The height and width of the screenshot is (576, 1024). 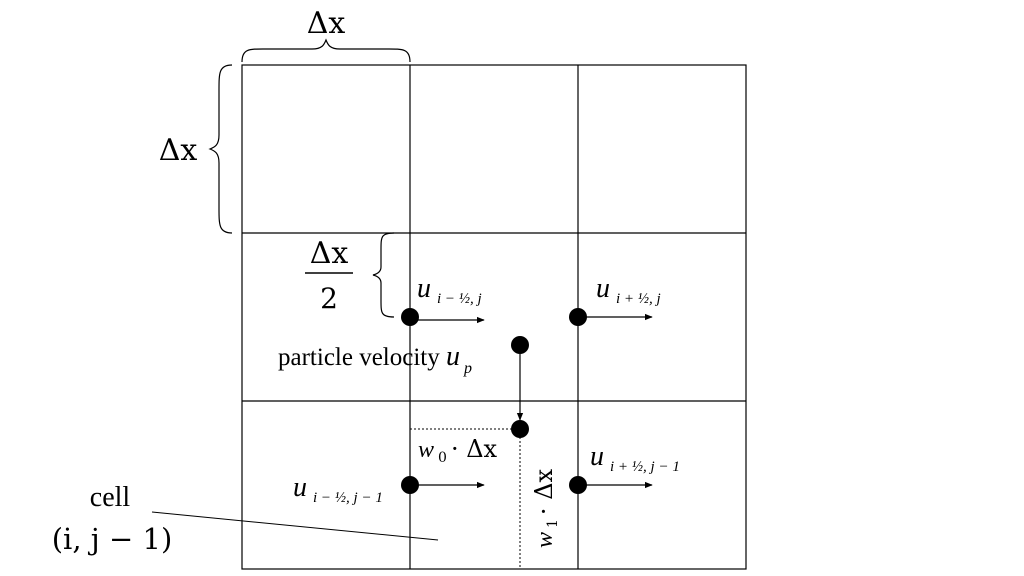 I want to click on u-left-bottom-main: u, so click(x=300, y=487).